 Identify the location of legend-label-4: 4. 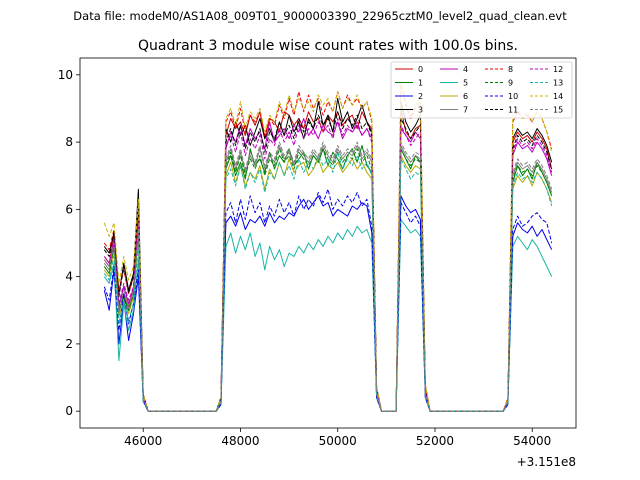
(465, 69).